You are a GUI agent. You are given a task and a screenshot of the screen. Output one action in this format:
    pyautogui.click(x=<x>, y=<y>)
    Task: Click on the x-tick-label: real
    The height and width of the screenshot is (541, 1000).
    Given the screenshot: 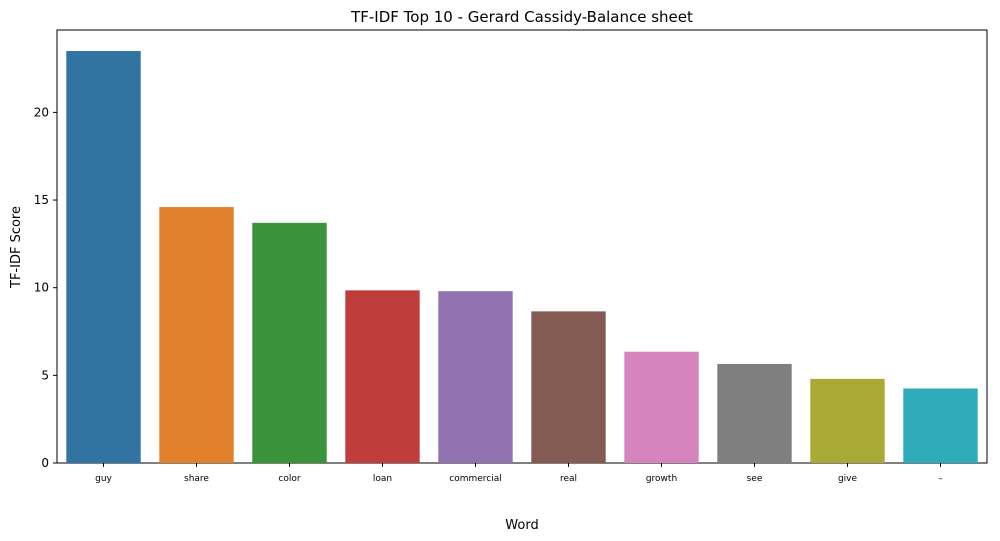 What is the action you would take?
    pyautogui.click(x=568, y=479)
    